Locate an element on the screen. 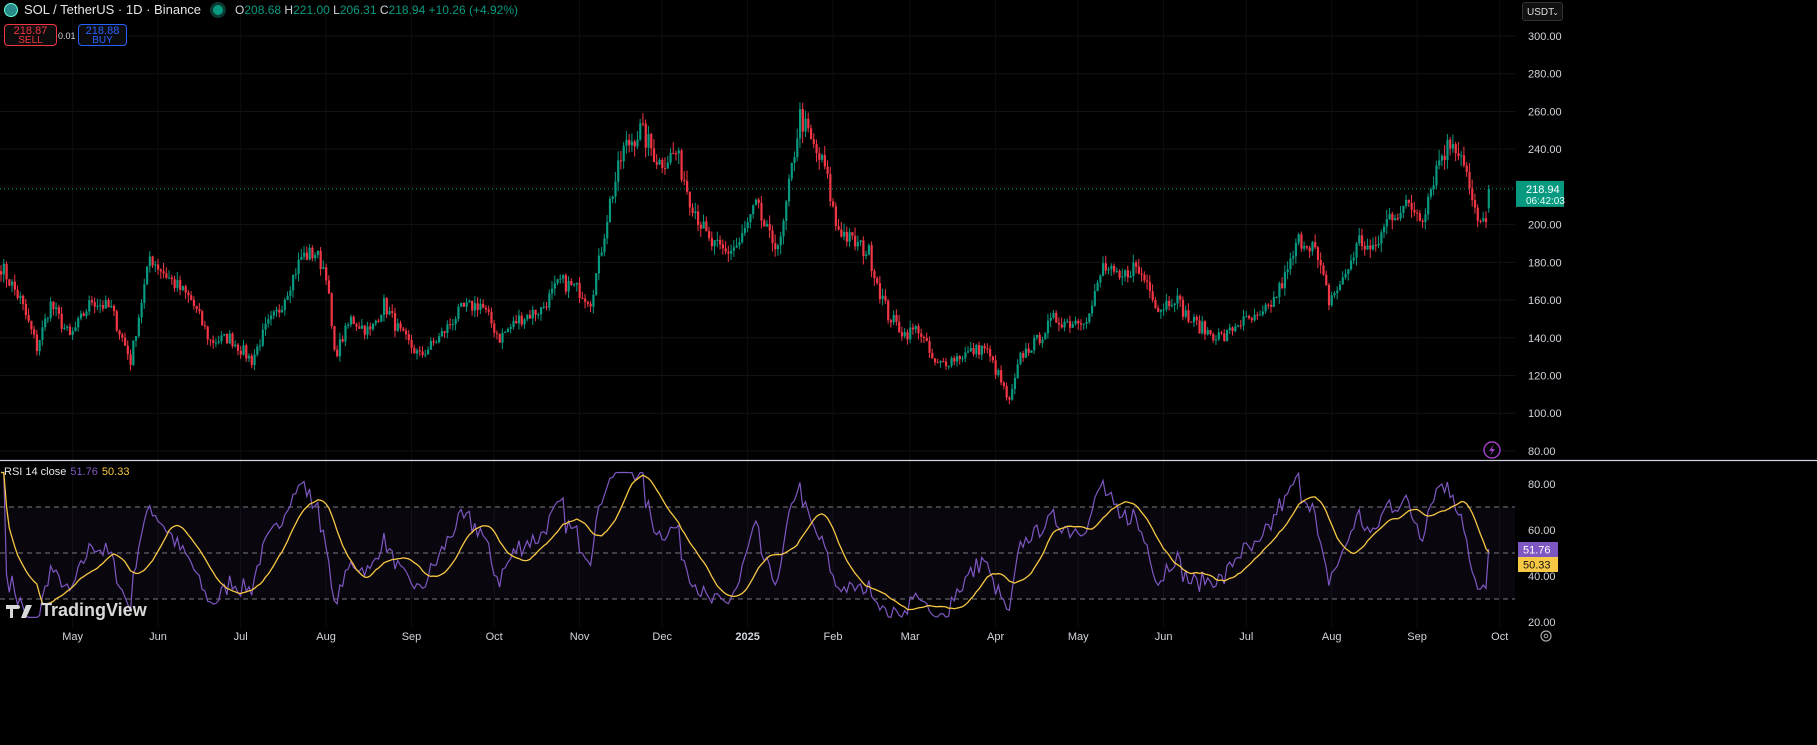 The image size is (1817, 745). time-tick-label: Sep is located at coordinates (412, 637).